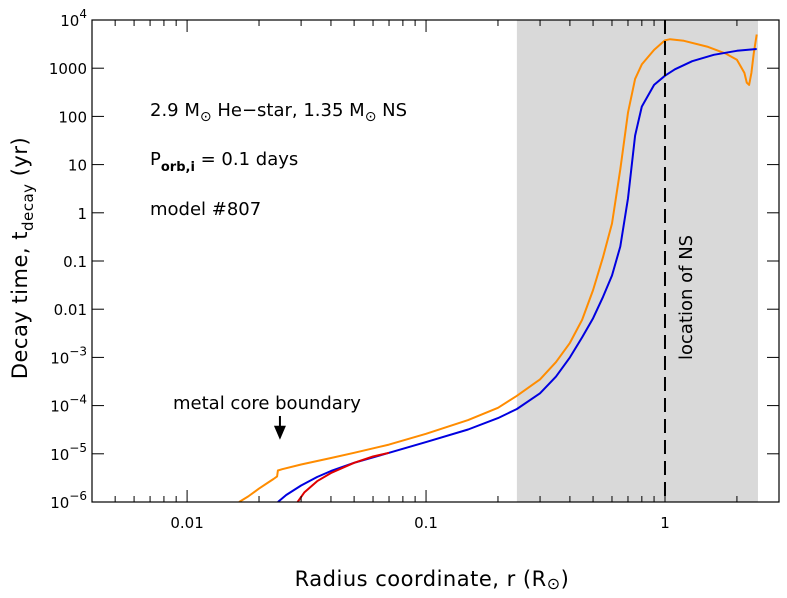  I want to click on arrow-head, so click(279, 432).